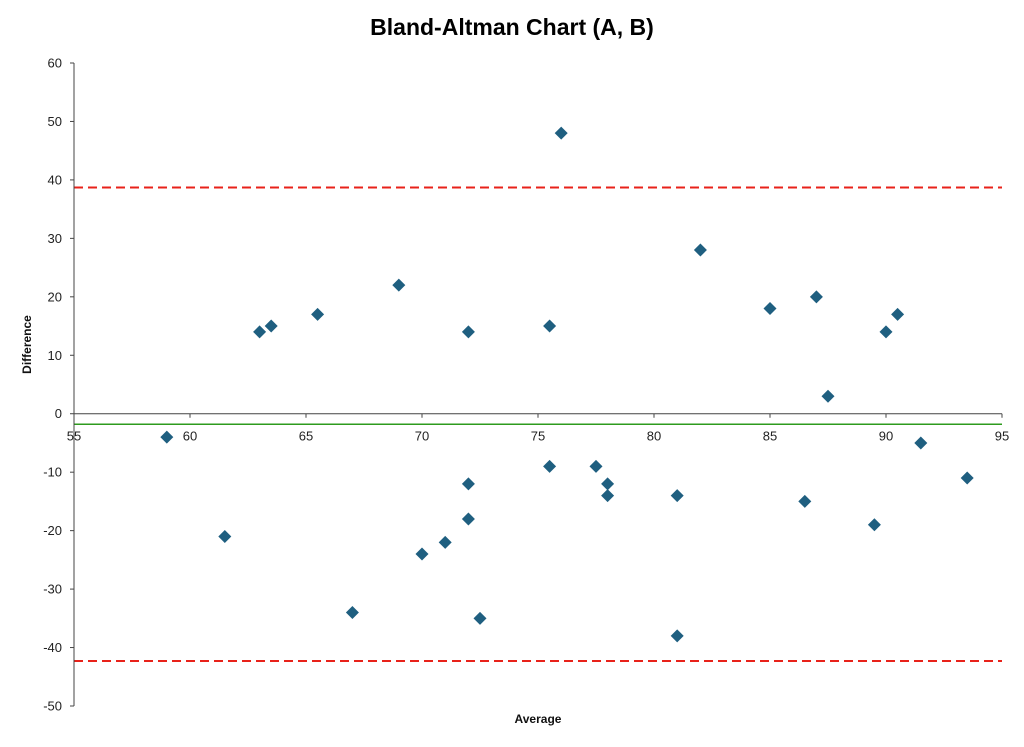 The height and width of the screenshot is (747, 1024). I want to click on chart-title: Bland-Altman Chart (A, B), so click(512, 27).